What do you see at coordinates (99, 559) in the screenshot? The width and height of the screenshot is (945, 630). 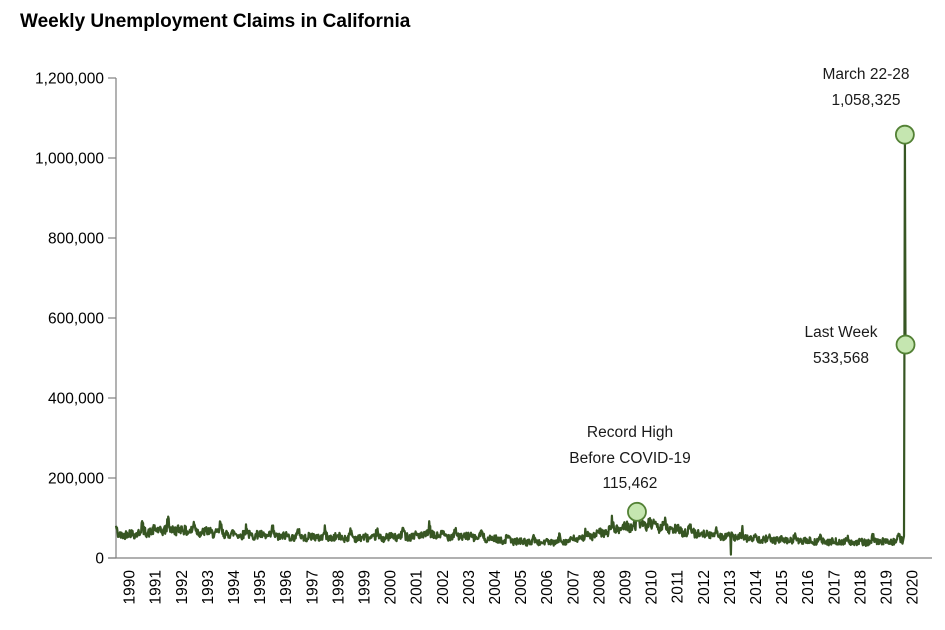 I see `y-tick-label-0: 0` at bounding box center [99, 559].